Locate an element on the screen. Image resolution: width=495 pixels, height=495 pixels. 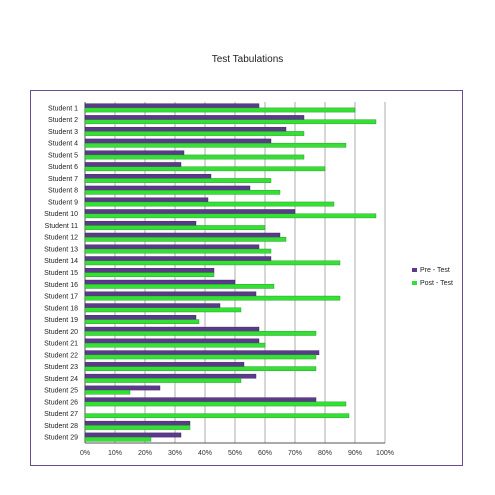
y-category-label: Student 20 is located at coordinates (61, 332).